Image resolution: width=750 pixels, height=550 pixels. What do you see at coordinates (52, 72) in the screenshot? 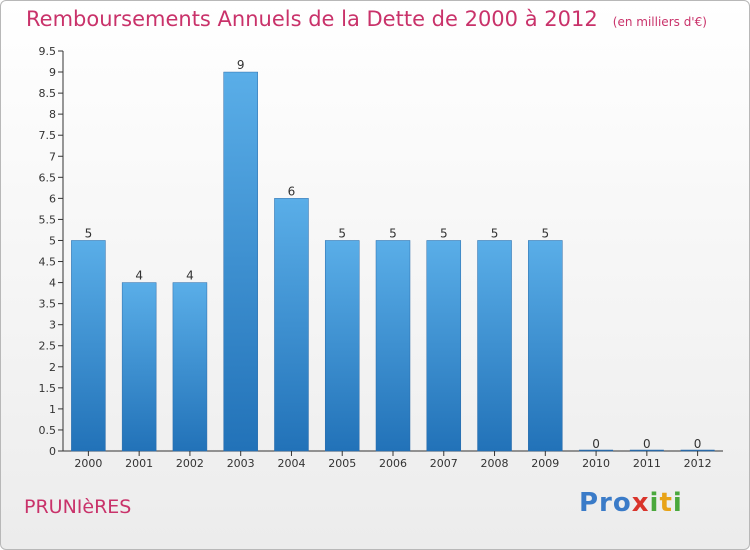
I see `y-tick-label: 9` at bounding box center [52, 72].